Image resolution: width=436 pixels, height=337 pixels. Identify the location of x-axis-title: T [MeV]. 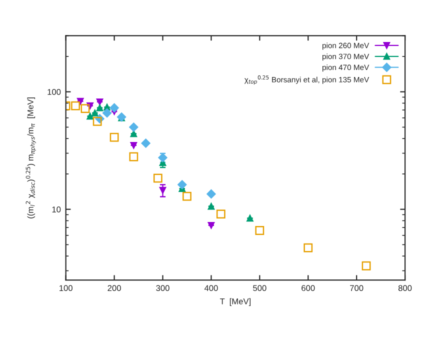
(235, 302).